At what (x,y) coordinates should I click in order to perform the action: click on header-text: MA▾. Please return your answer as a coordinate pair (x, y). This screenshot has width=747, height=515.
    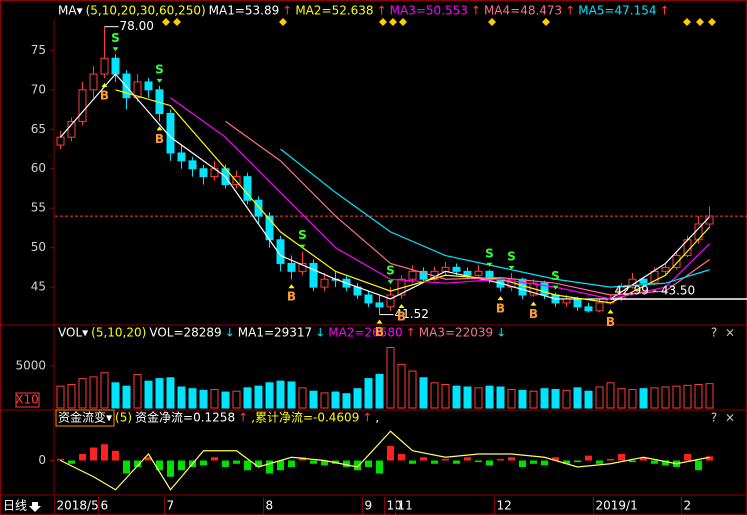
    Looking at the image, I should click on (70, 11).